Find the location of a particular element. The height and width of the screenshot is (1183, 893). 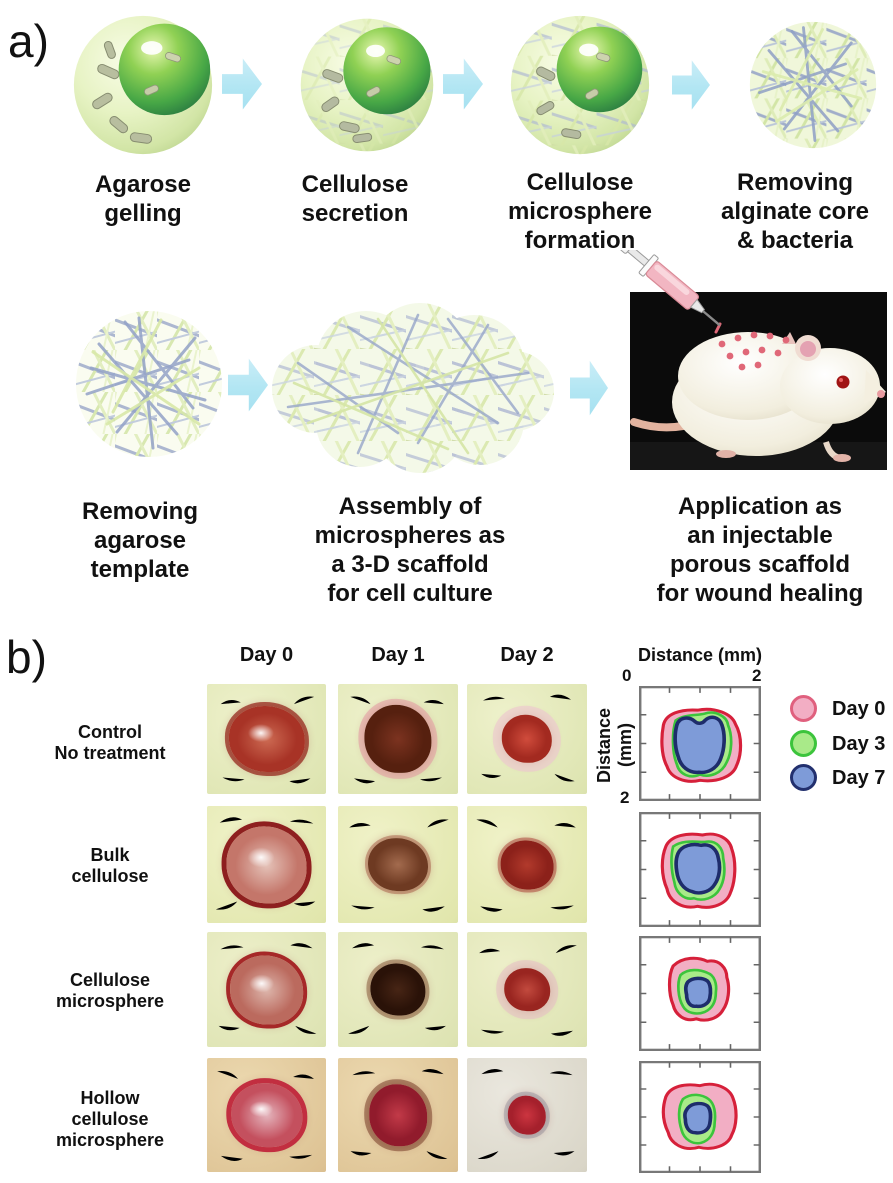

wound-photo-bulk-day2 is located at coordinates (527, 864).